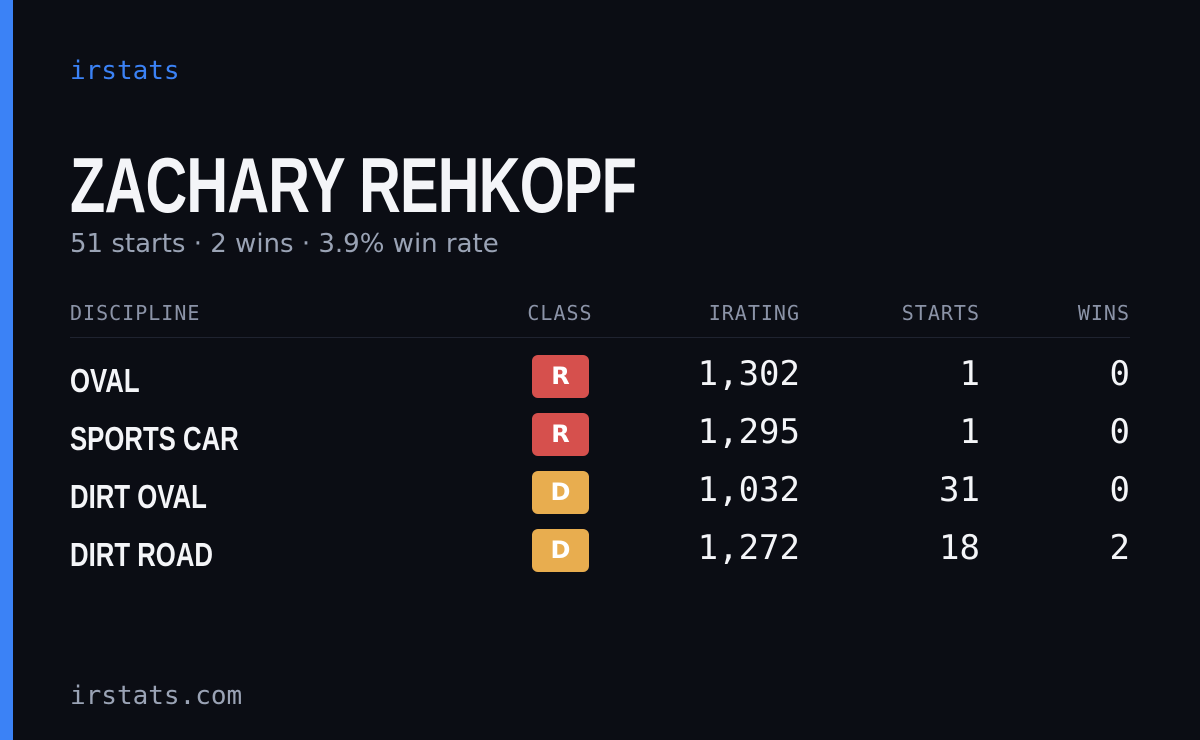  I want to click on irating-value: 1,032, so click(748, 490).